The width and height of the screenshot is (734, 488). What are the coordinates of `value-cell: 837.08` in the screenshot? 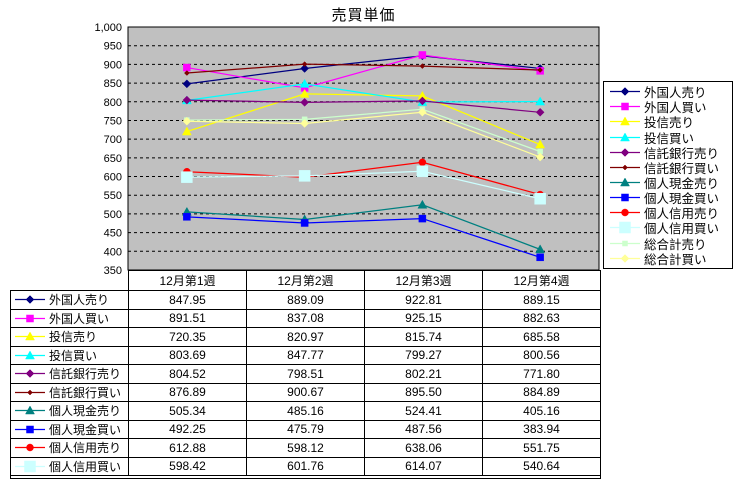 It's located at (305, 318).